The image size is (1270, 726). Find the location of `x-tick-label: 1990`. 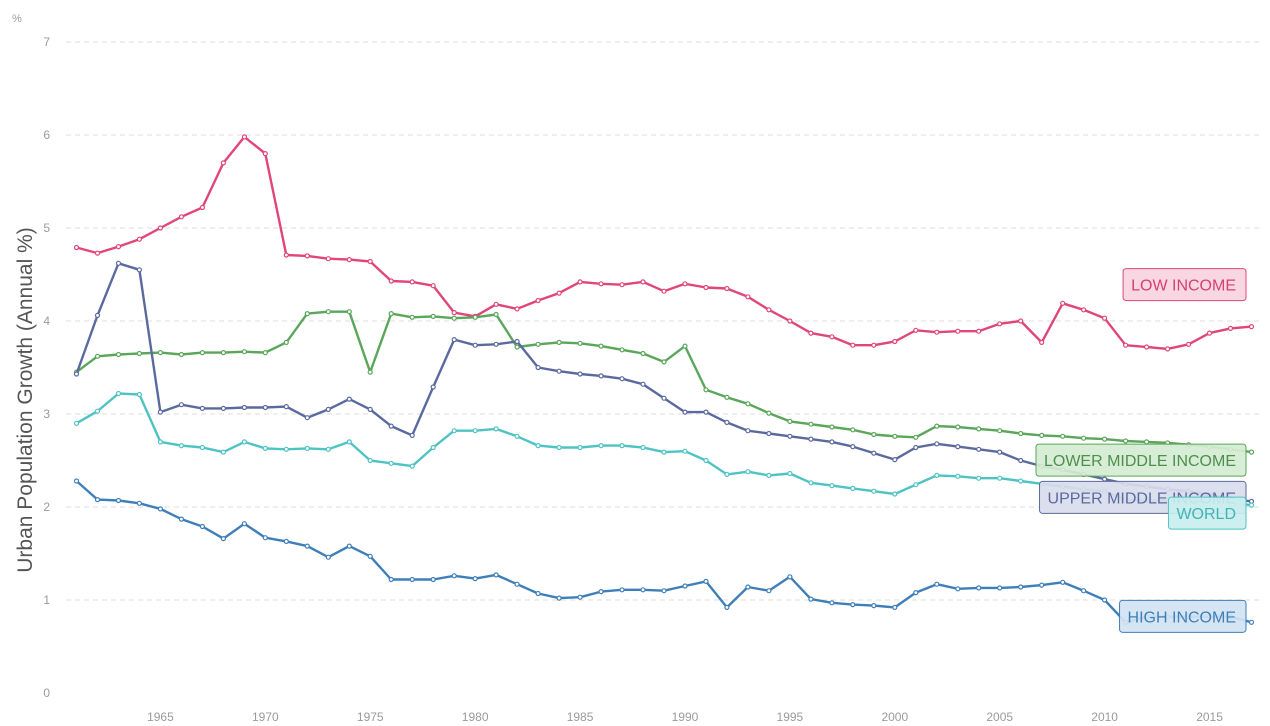

x-tick-label: 1990 is located at coordinates (685, 717).